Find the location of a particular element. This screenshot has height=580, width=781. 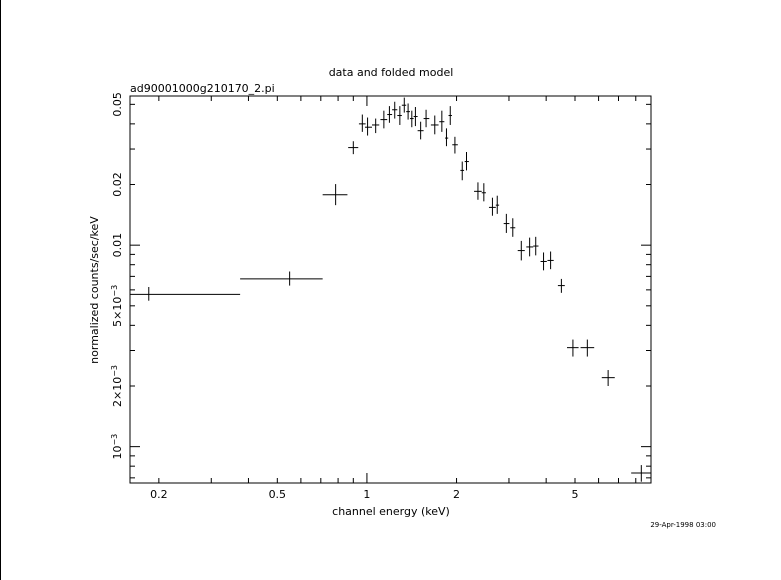

chart-subtitle: ad90001000g210170_2.pi is located at coordinates (202, 88).